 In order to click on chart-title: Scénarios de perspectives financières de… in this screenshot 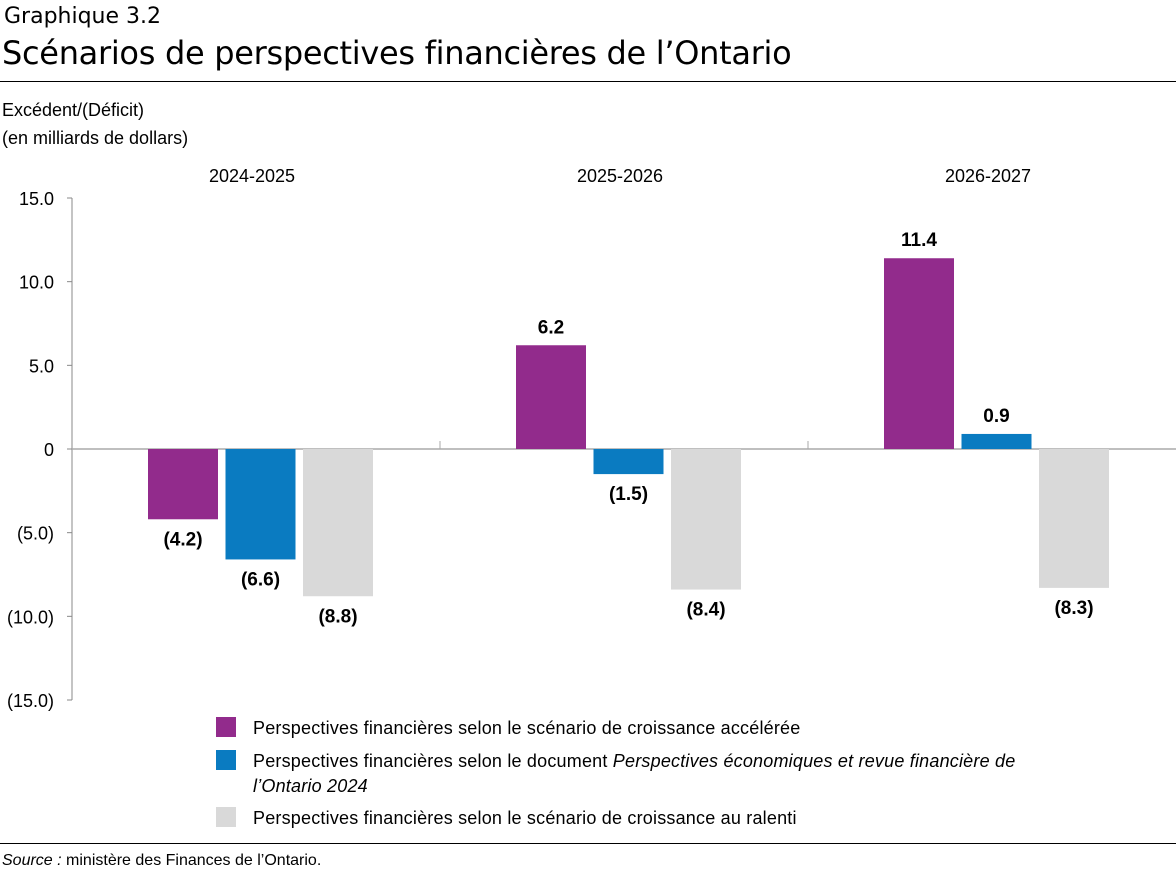, I will do `click(397, 53)`.